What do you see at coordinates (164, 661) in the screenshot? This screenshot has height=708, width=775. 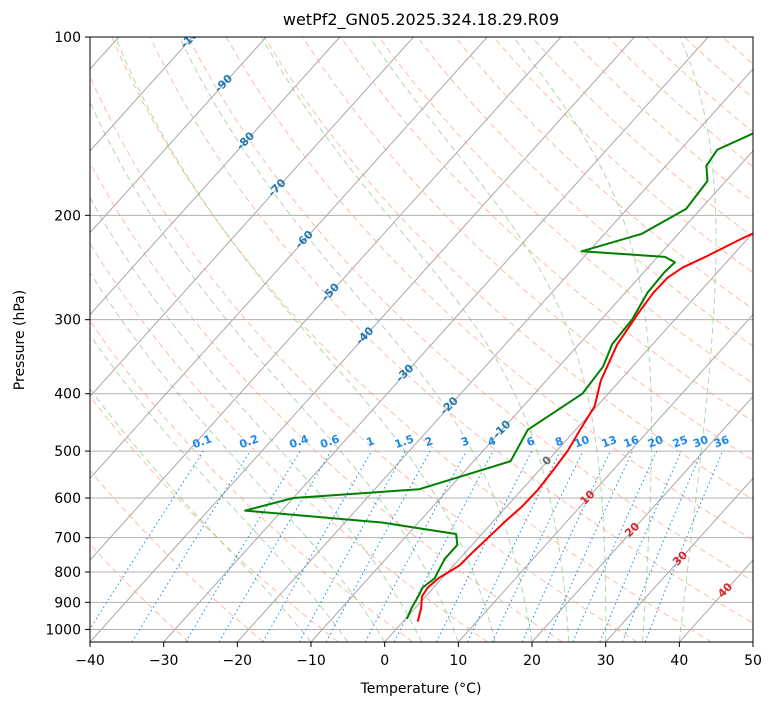 I see `x-tick-label: −30` at bounding box center [164, 661].